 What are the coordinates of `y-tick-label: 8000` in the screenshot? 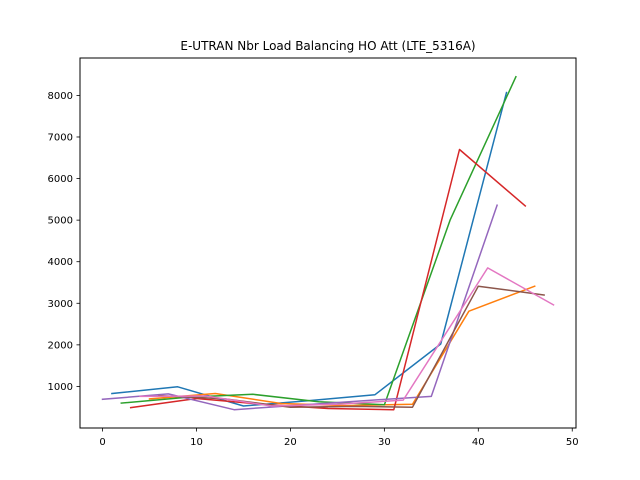 It's located at (60, 96).